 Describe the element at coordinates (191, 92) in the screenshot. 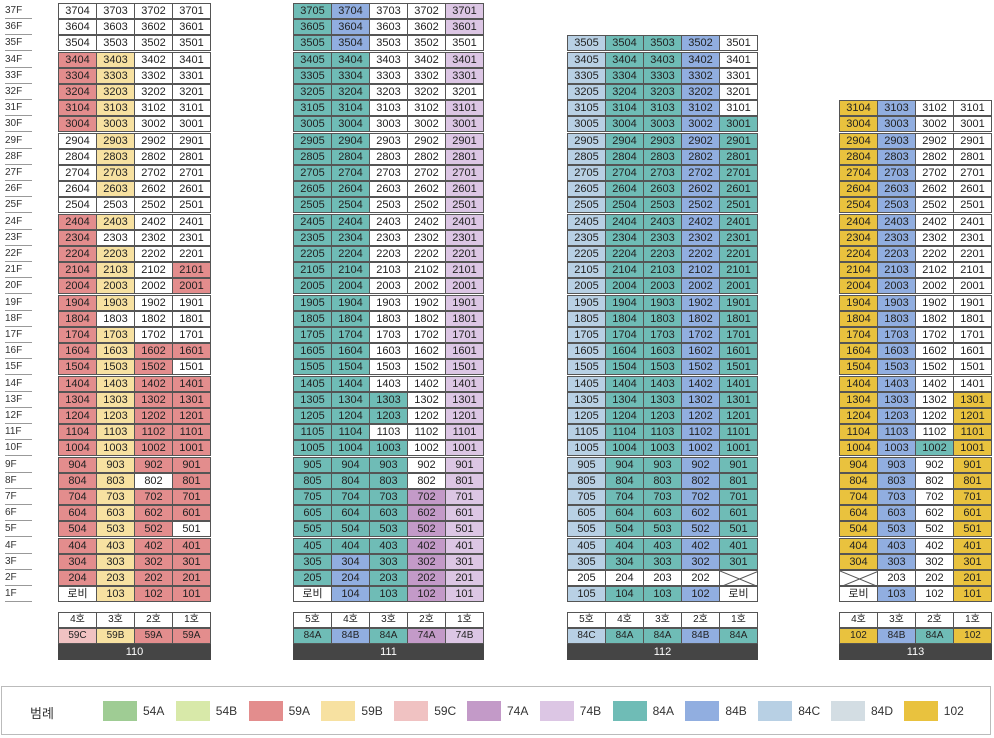

I see `unit-cell: 3201` at that location.